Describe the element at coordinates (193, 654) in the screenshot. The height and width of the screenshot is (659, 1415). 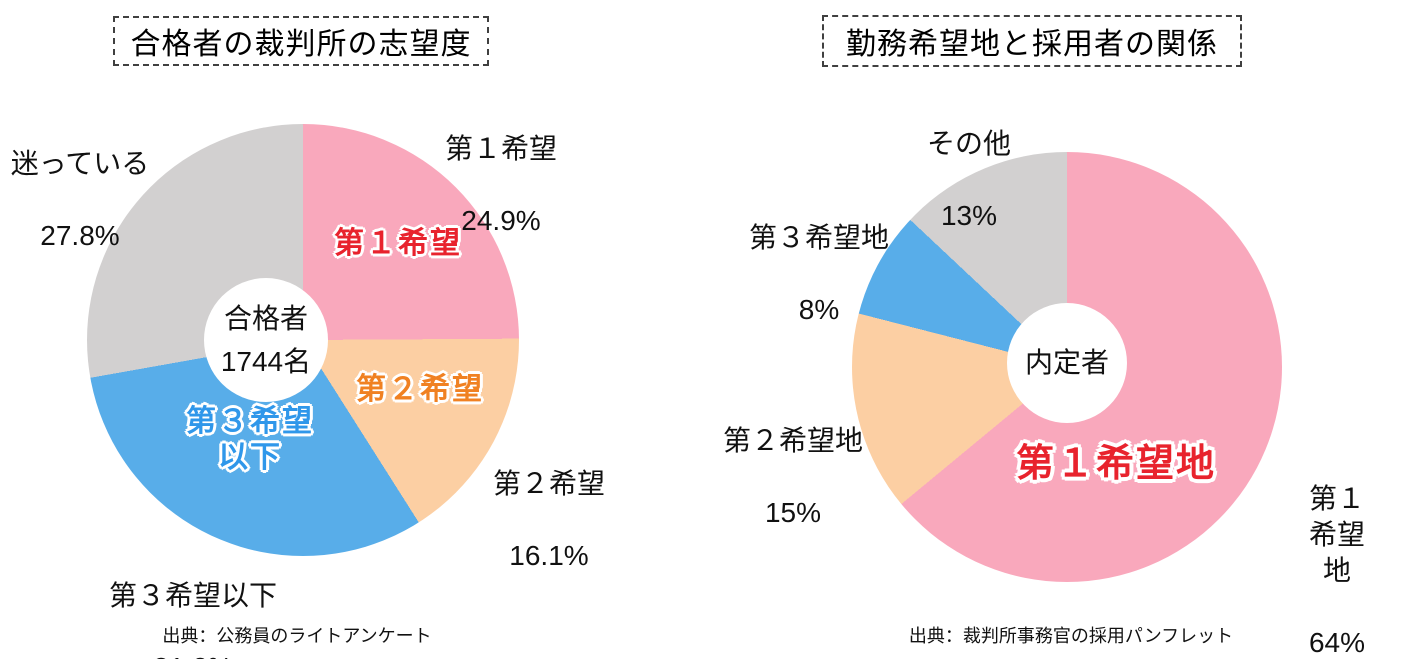
I see `left-callout-third-or-lower-pct: 31.2%` at that location.